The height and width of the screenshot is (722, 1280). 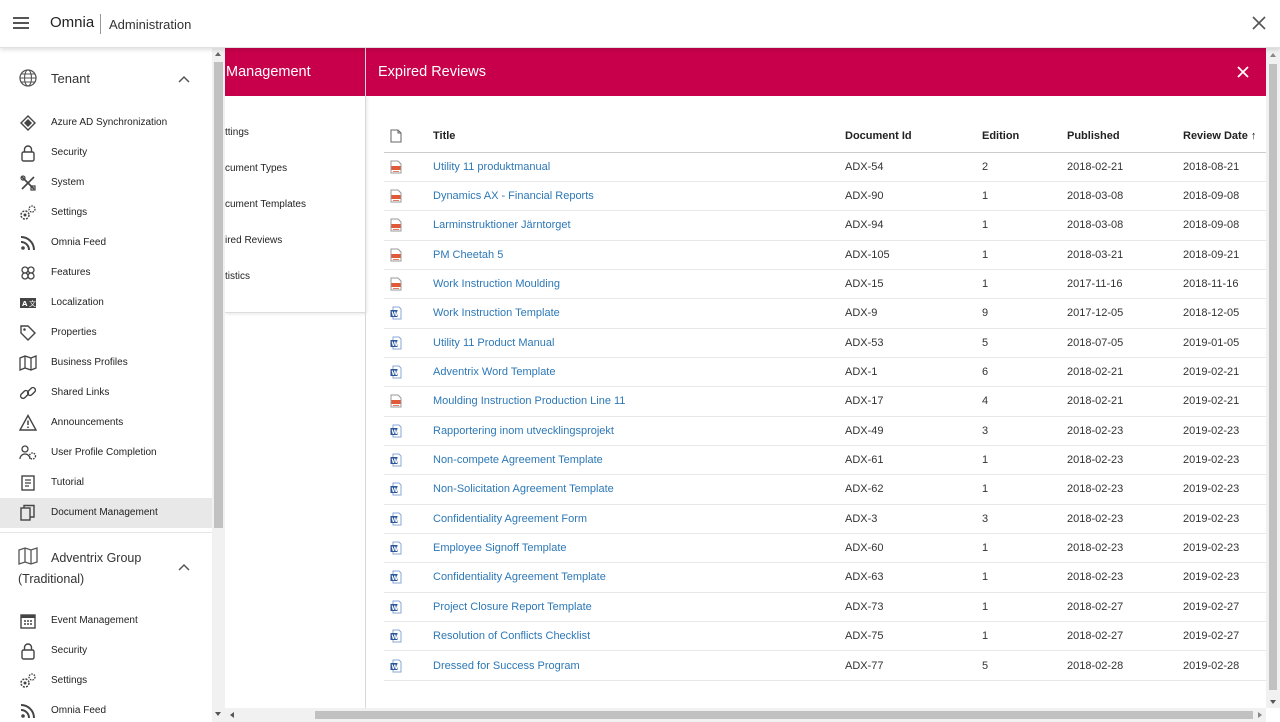 I want to click on horizontal-scrollbar, so click(x=745, y=715).